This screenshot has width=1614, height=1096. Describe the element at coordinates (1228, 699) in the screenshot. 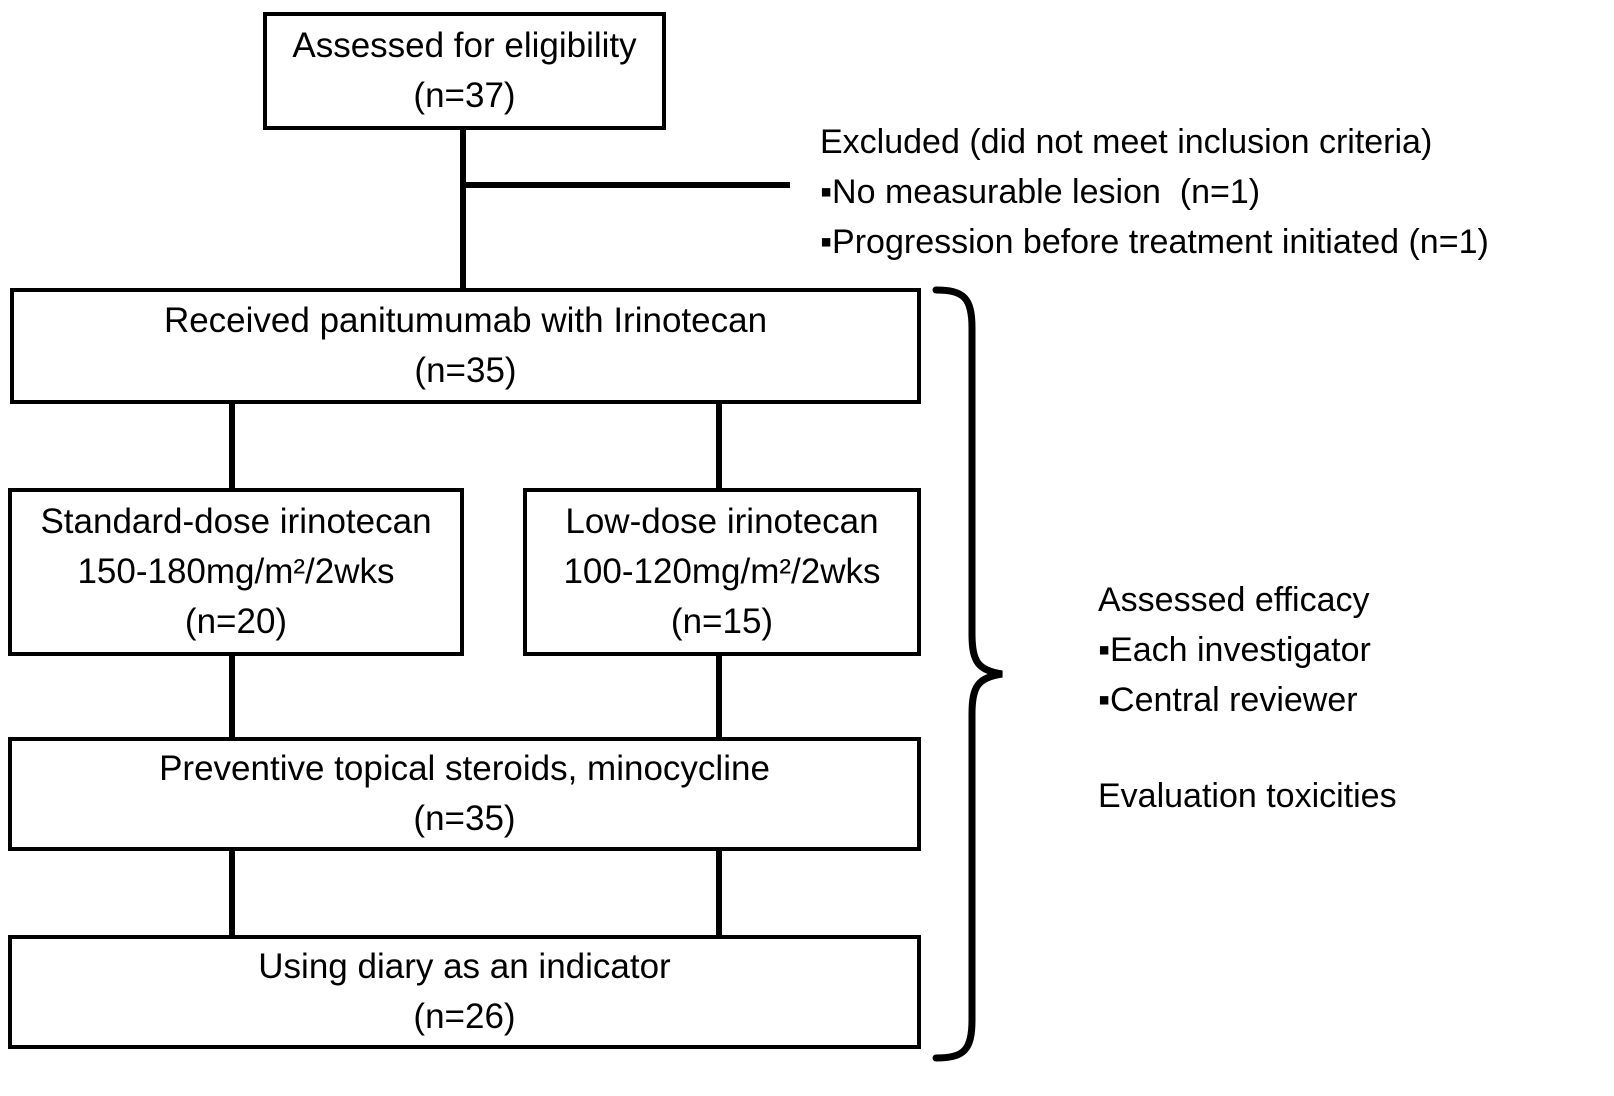

I see `efficacy-item: ▪Central reviewer` at that location.